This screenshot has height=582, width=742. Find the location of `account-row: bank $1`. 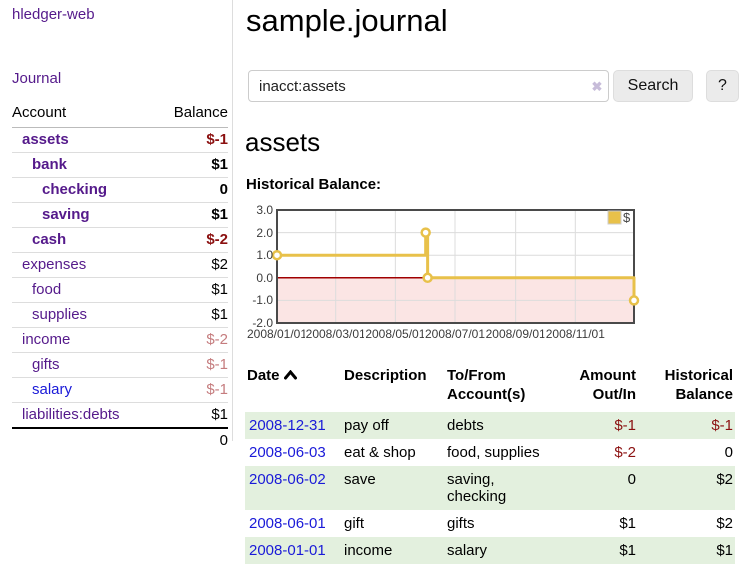

account-row: bank $1 is located at coordinates (120, 165).